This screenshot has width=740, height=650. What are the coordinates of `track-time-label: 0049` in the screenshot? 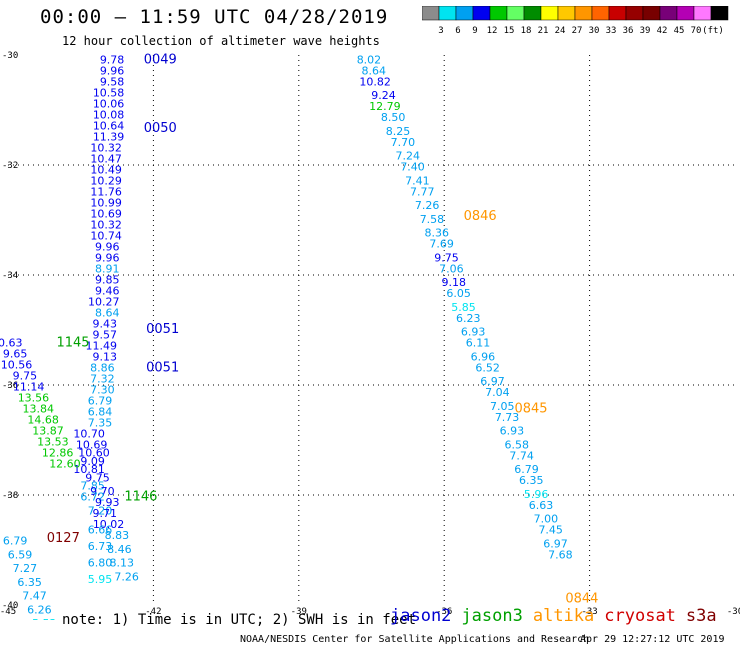 It's located at (160, 59).